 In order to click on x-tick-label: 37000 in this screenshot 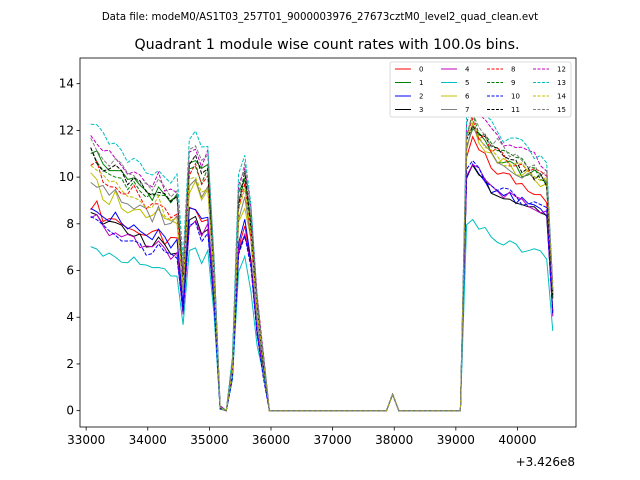, I will do `click(333, 440)`.